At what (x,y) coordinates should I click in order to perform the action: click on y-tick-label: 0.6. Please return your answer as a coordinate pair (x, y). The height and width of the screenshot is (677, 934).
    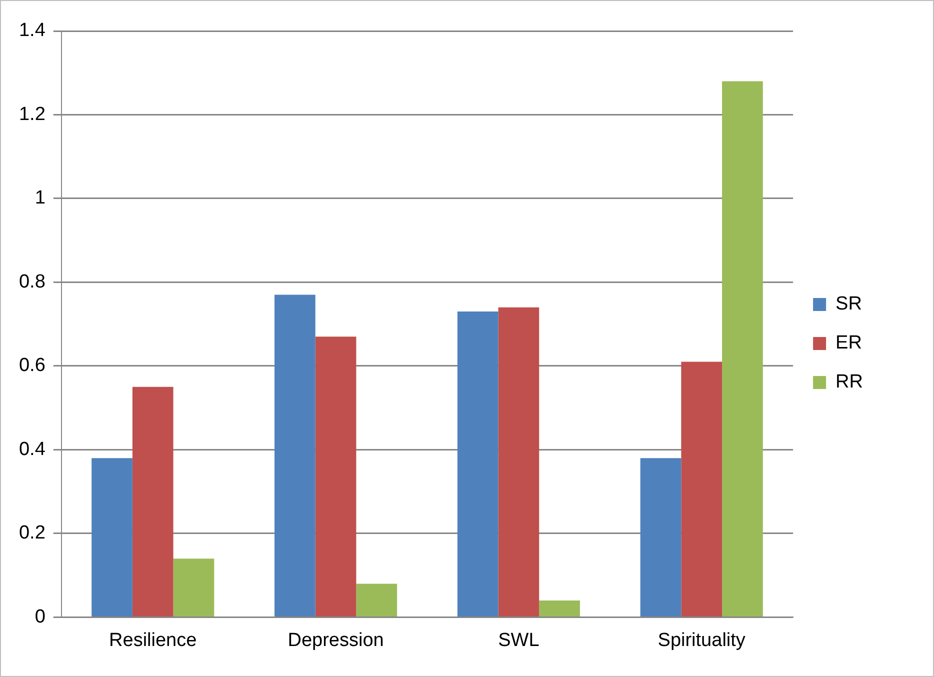
    Looking at the image, I should click on (32, 365).